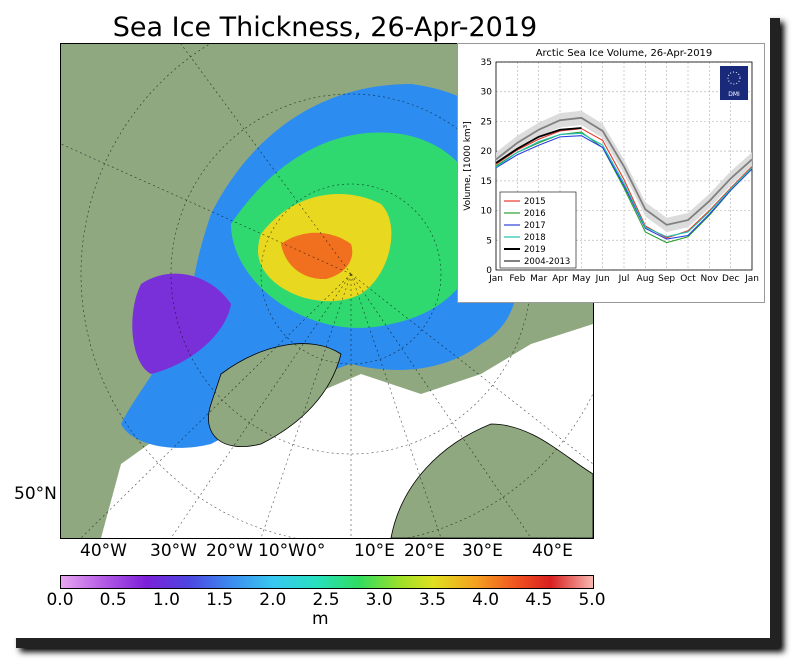  Describe the element at coordinates (166, 600) in the screenshot. I see `colorbar-tick-label: 1.0` at that location.